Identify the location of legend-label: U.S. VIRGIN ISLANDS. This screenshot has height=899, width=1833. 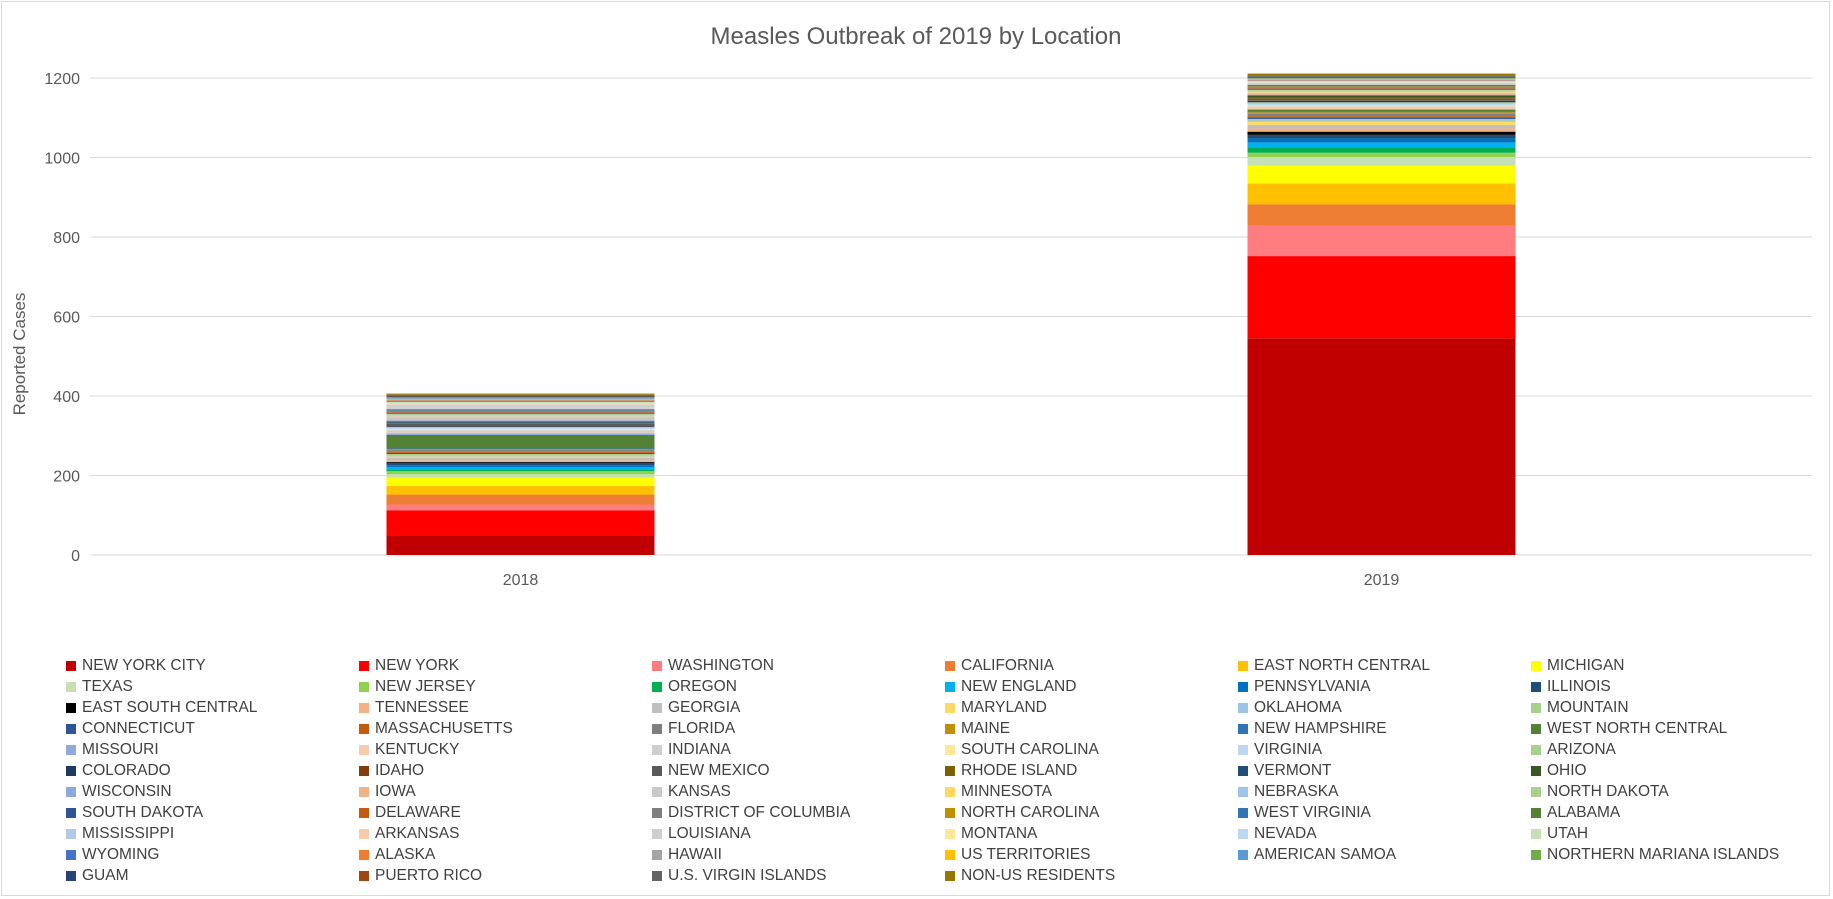
(747, 875).